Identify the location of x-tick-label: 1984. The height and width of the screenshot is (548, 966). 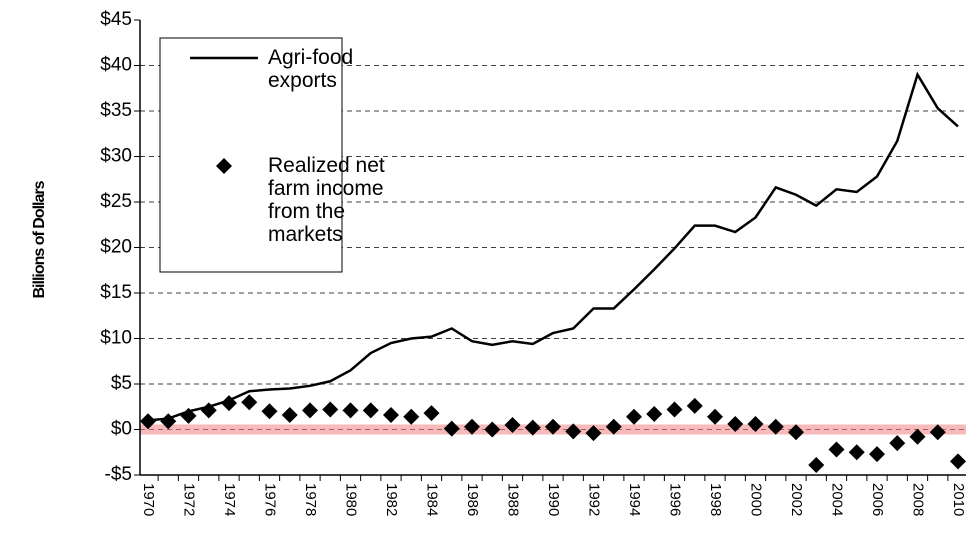
(432, 499).